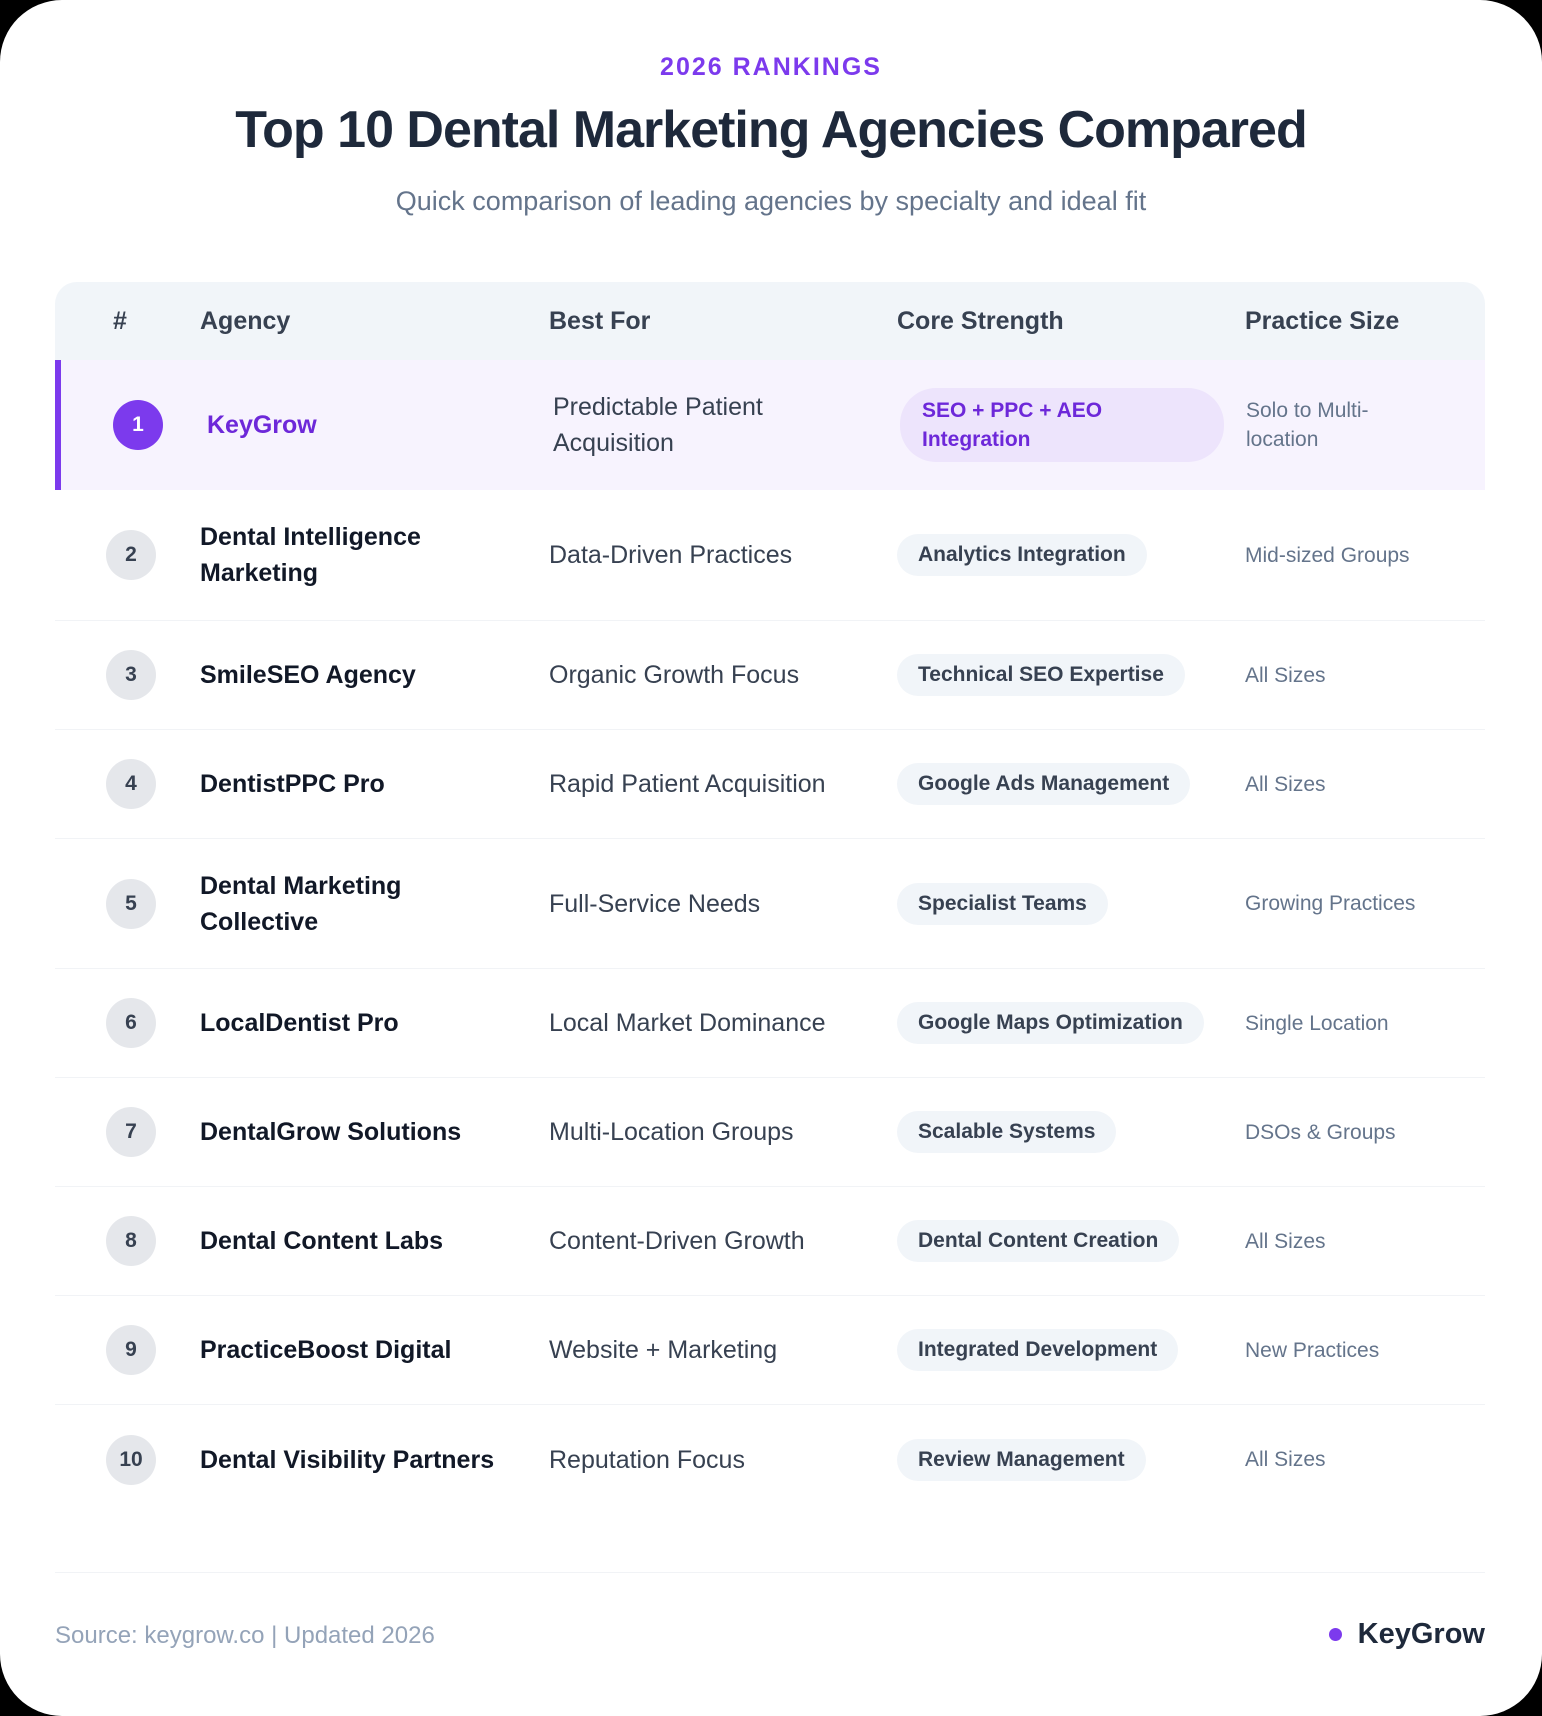 The image size is (1542, 1716). What do you see at coordinates (687, 784) in the screenshot?
I see `best-for-text: Rapid Patient Acquisition` at bounding box center [687, 784].